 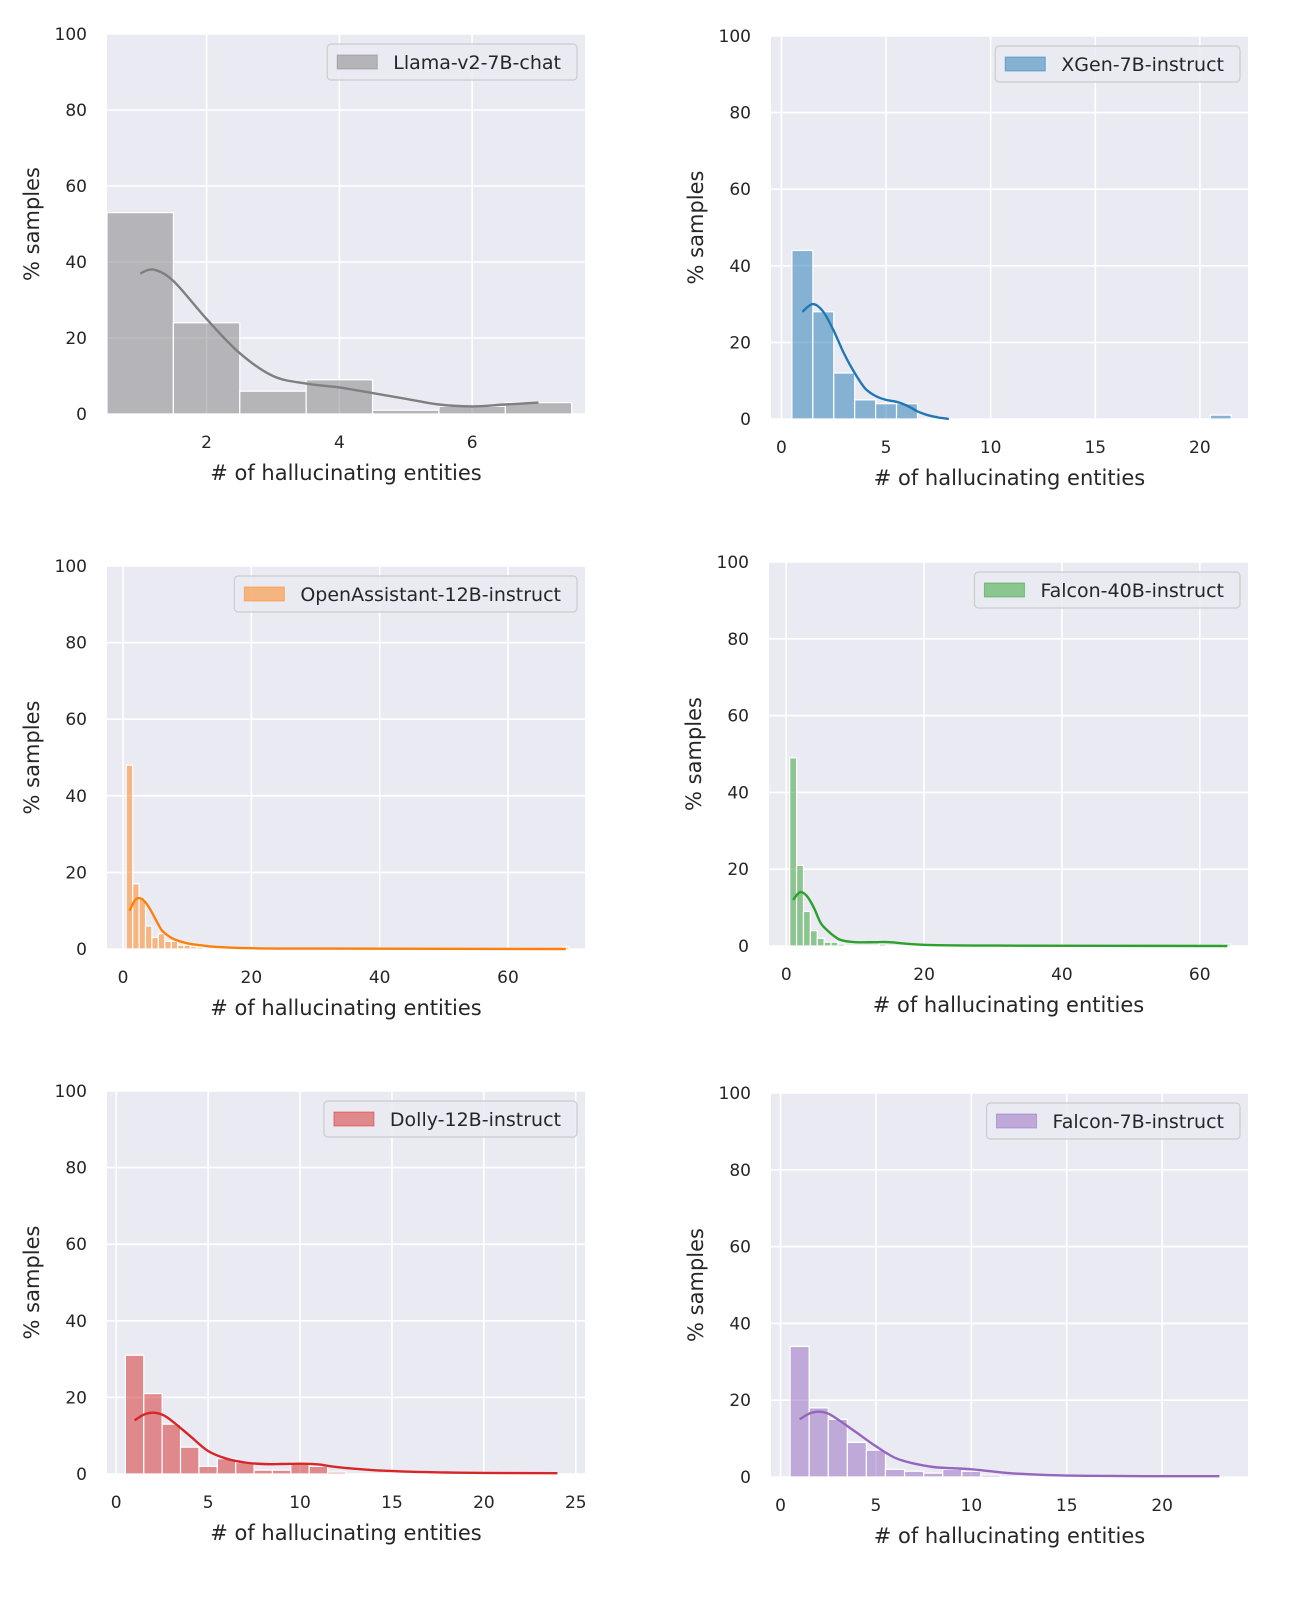 What do you see at coordinates (475, 1120) in the screenshot?
I see `legend-label: Dolly-12B-instruct` at bounding box center [475, 1120].